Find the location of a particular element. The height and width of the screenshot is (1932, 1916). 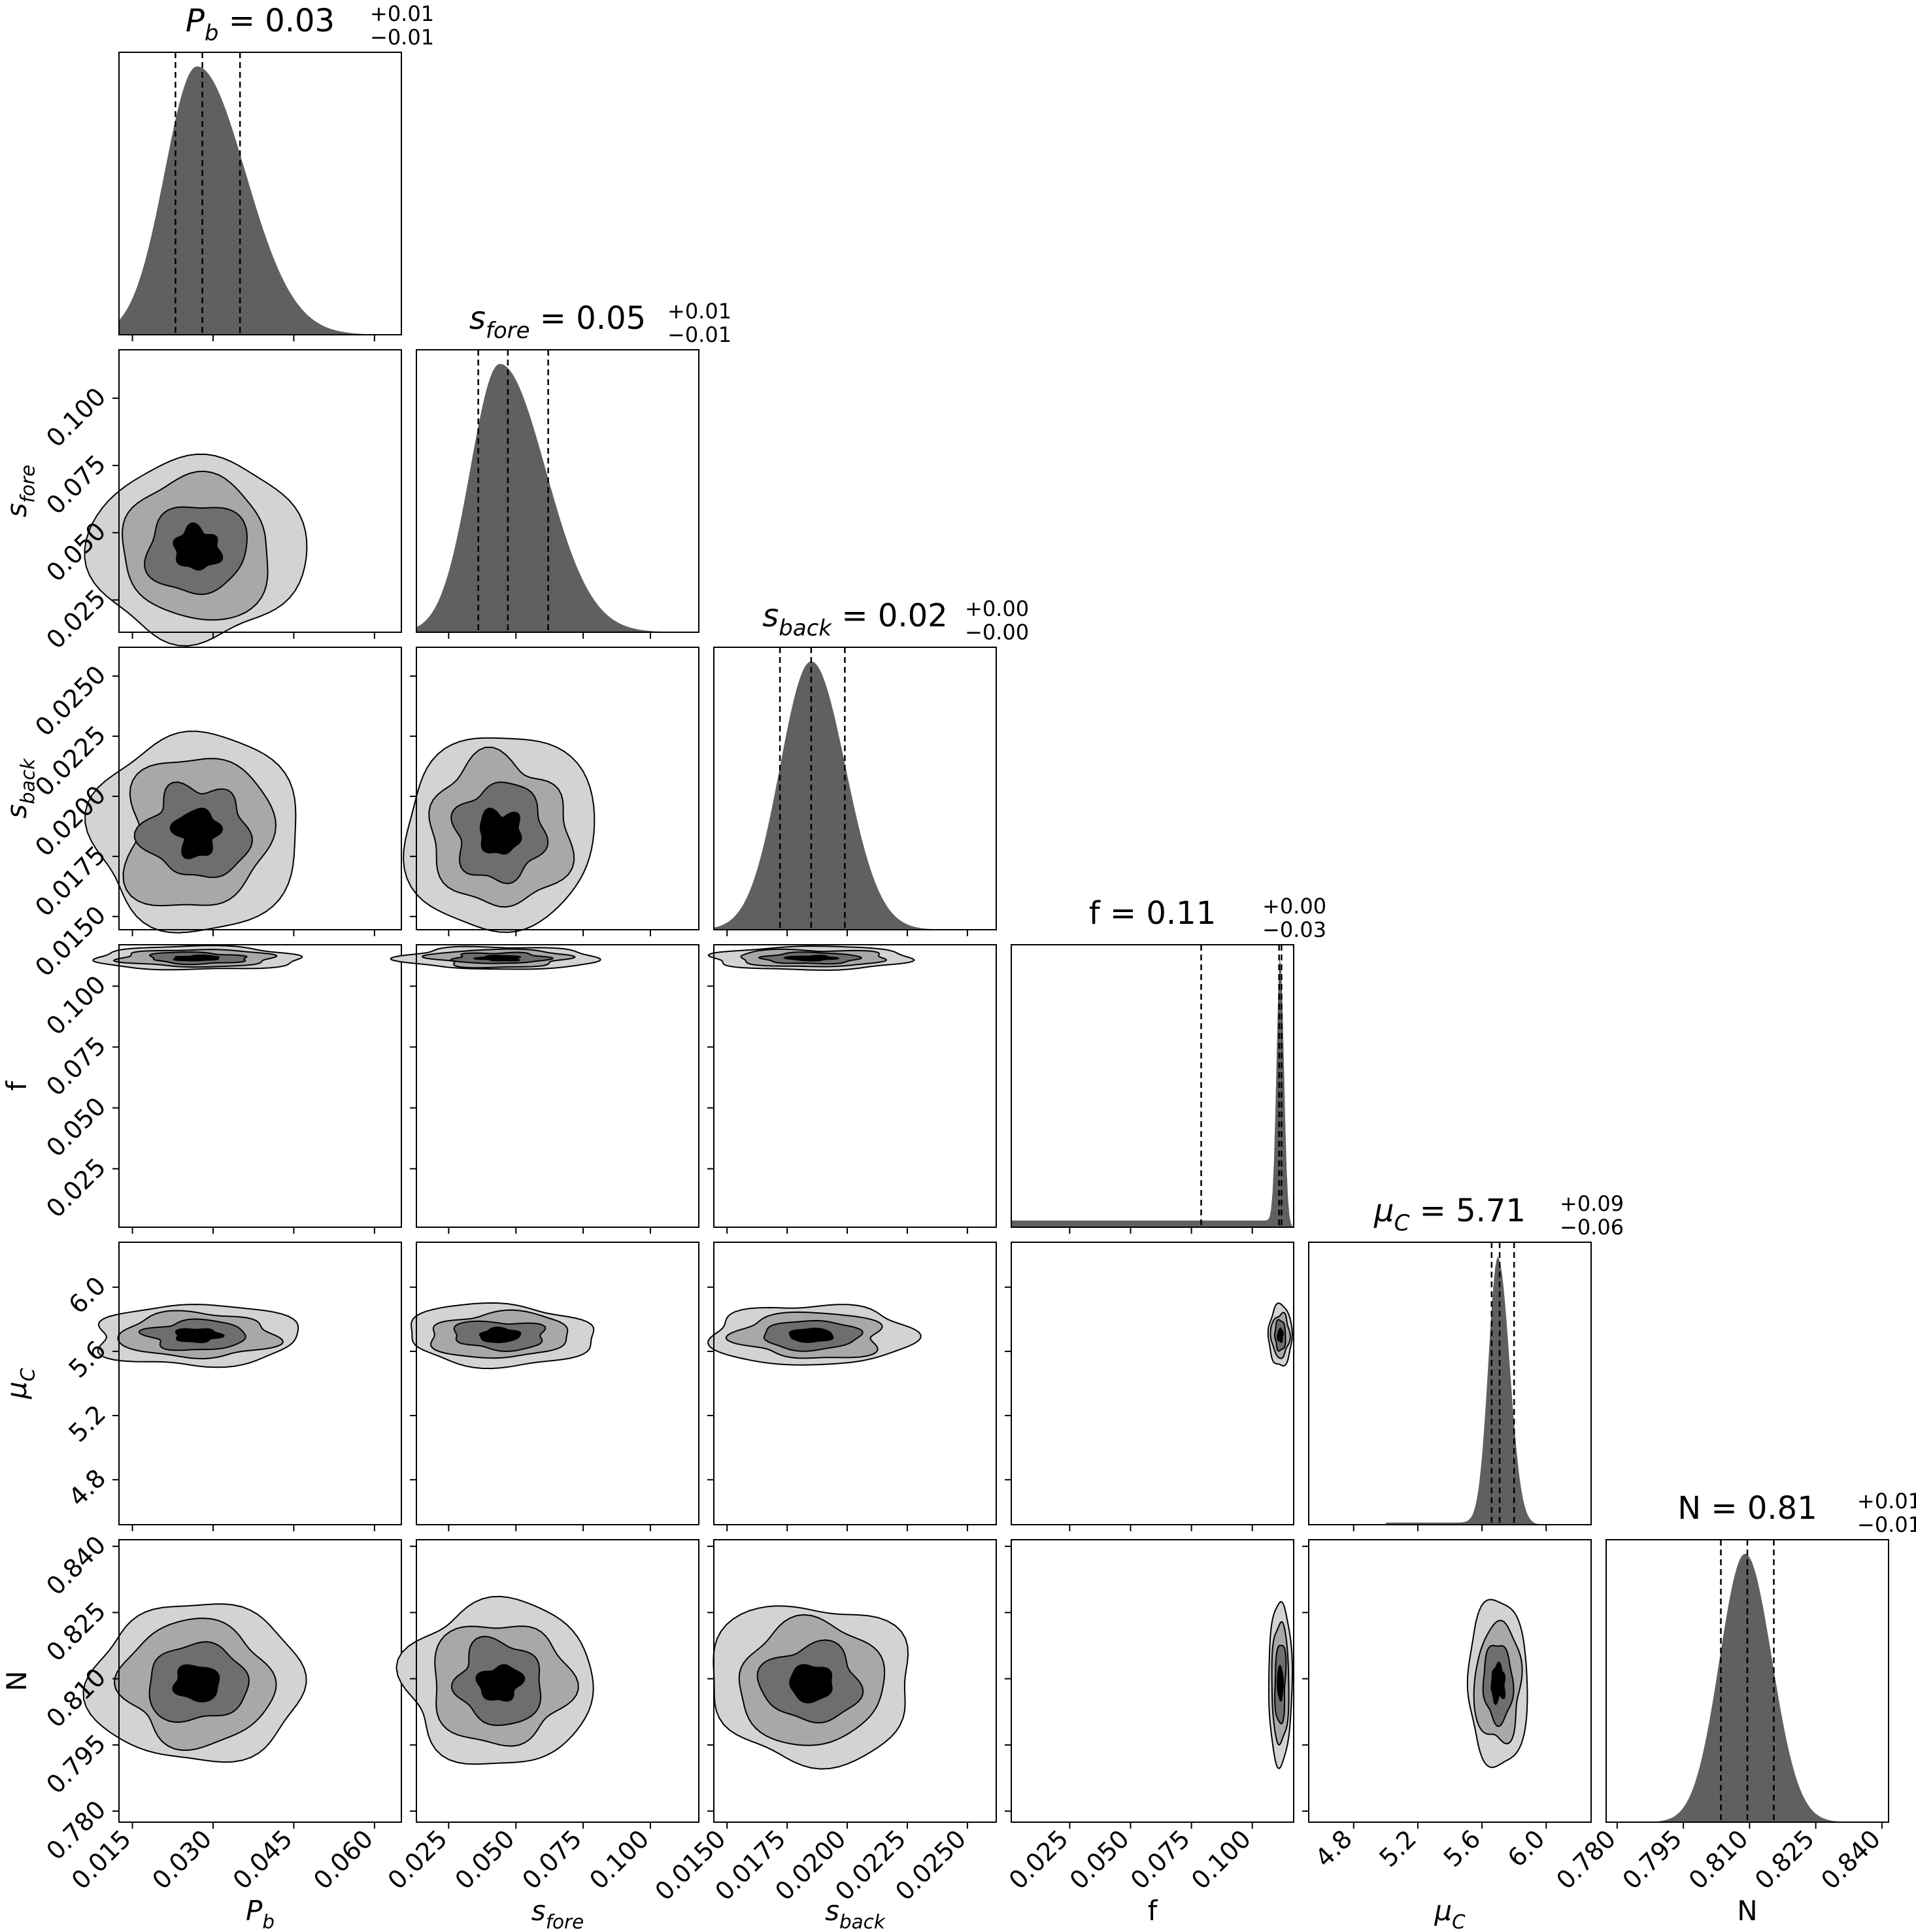

f-histogram is located at coordinates (1152, 1092).